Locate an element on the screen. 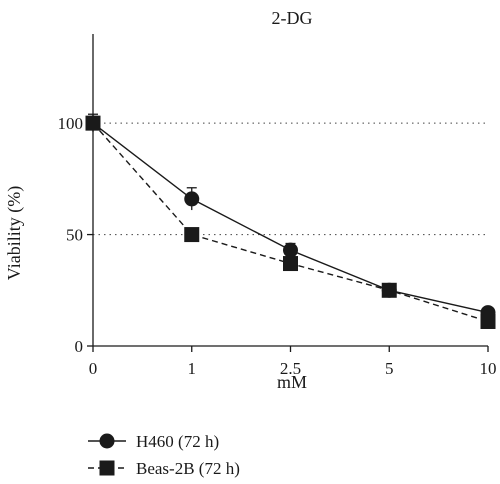  legend-item: H460 (72 h) is located at coordinates (153, 441).